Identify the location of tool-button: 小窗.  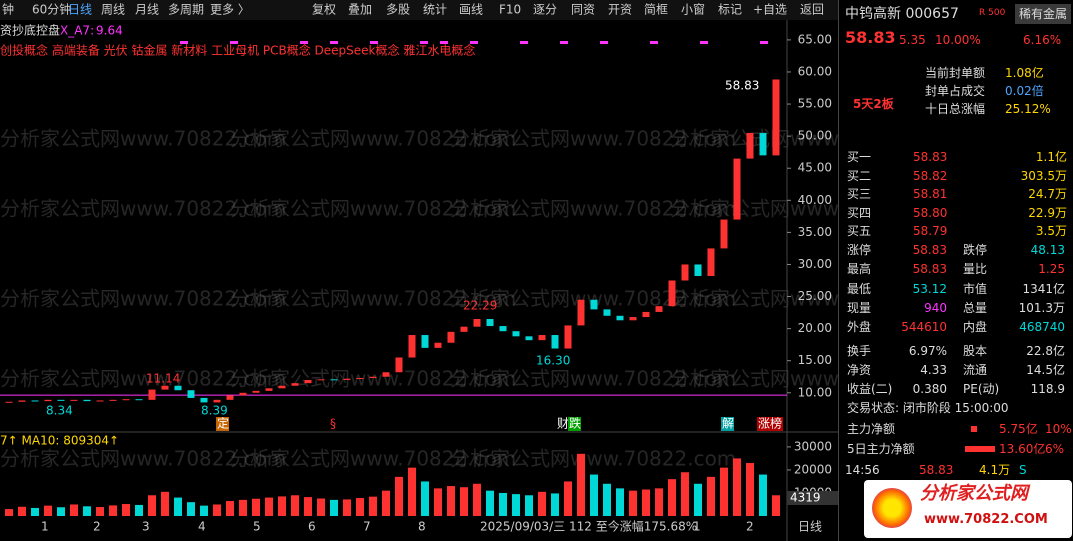
(693, 10).